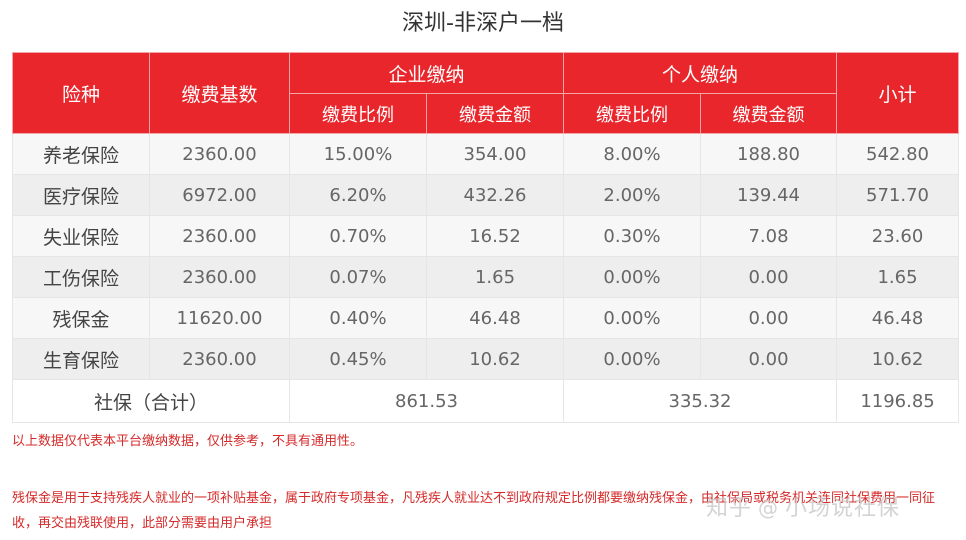  What do you see at coordinates (81, 93) in the screenshot?
I see `header-insurance-type: 险种` at bounding box center [81, 93].